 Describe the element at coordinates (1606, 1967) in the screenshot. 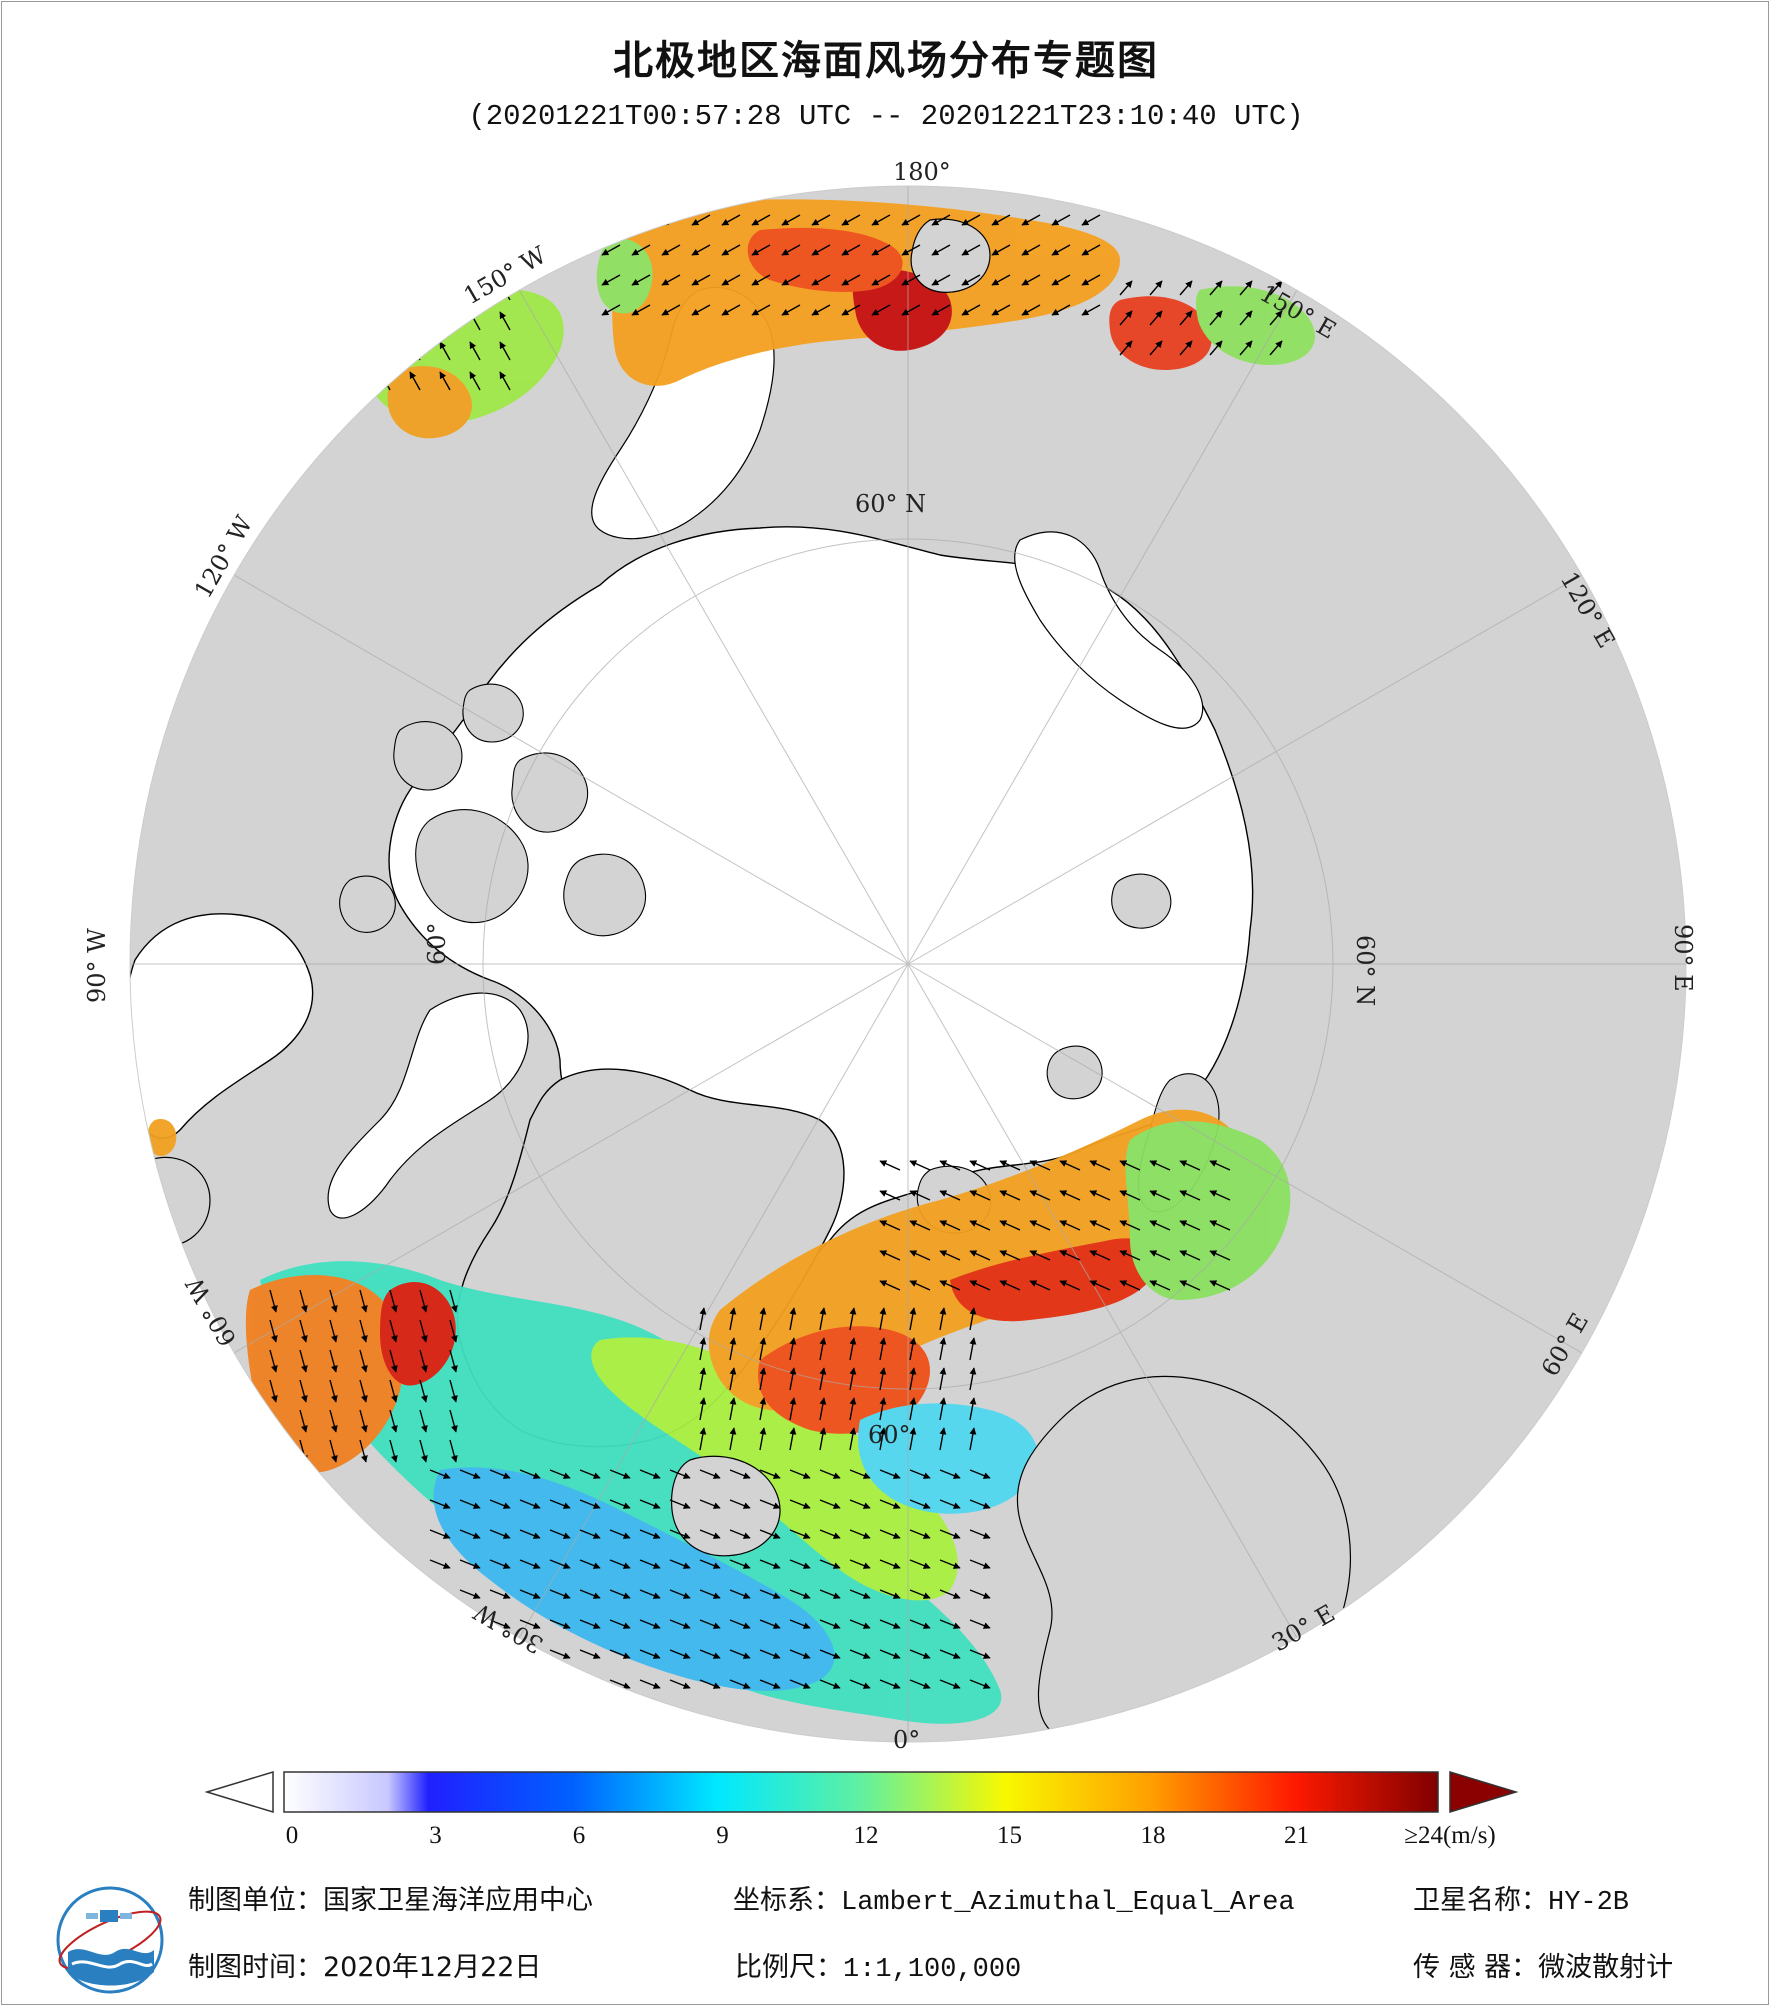

I see `footer-sensor-value: 微波散射计` at that location.